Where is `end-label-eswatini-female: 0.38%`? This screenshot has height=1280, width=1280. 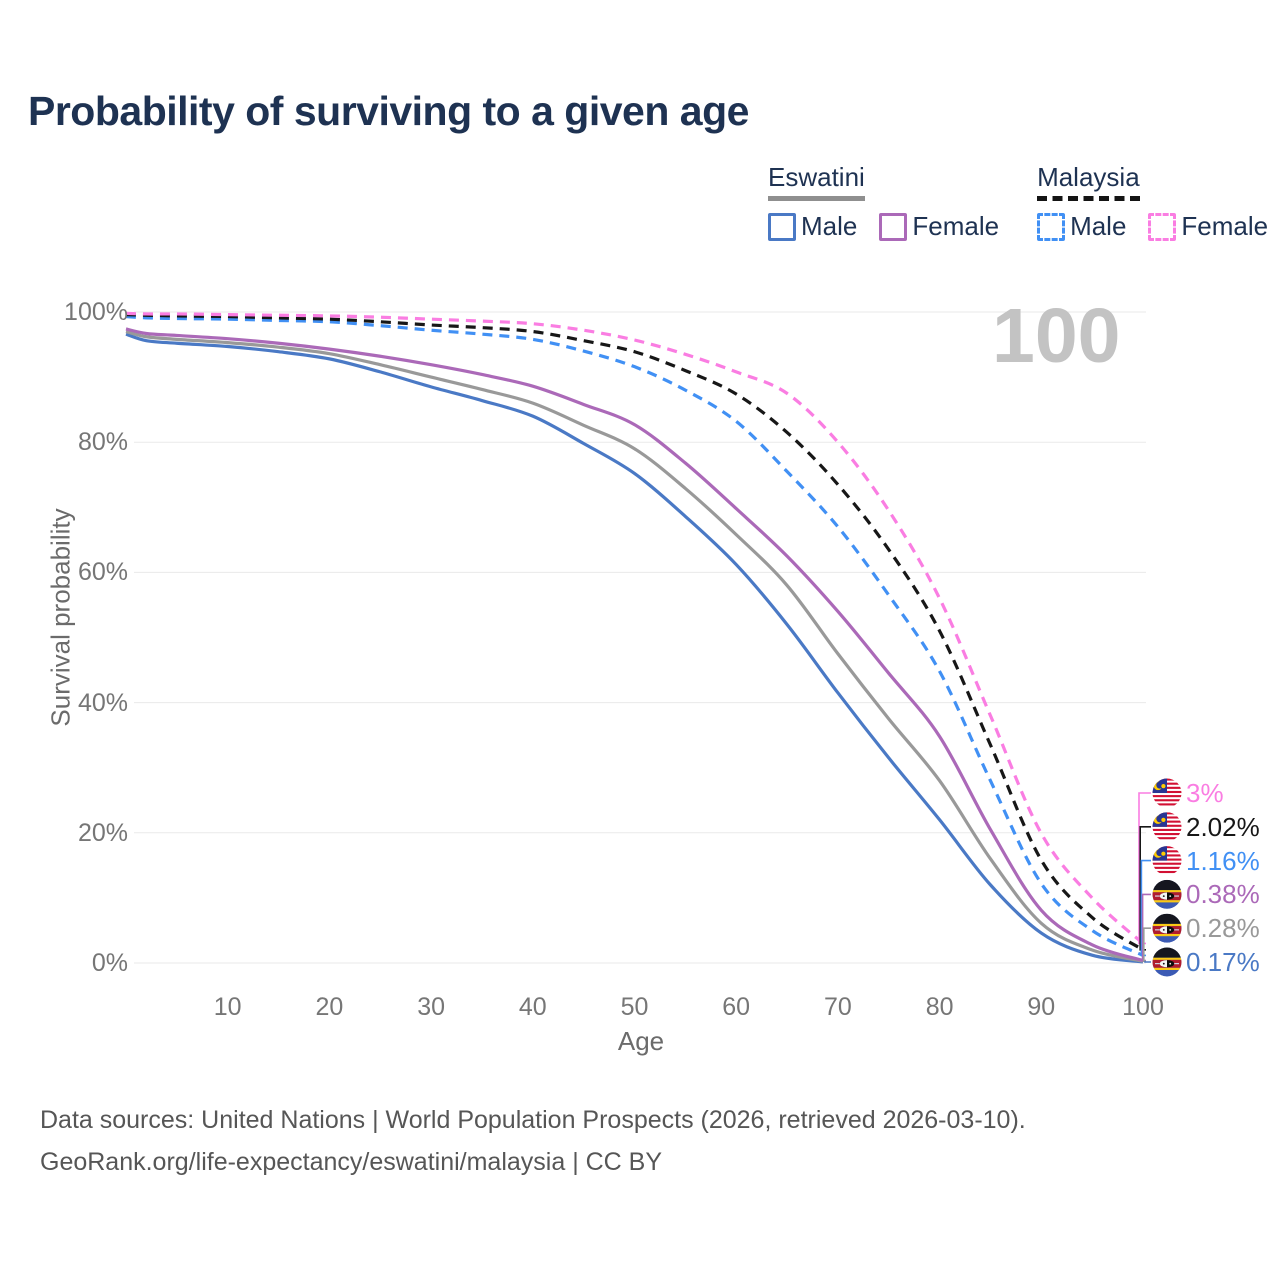
end-label-eswatini-female: 0.38% is located at coordinates (1223, 894).